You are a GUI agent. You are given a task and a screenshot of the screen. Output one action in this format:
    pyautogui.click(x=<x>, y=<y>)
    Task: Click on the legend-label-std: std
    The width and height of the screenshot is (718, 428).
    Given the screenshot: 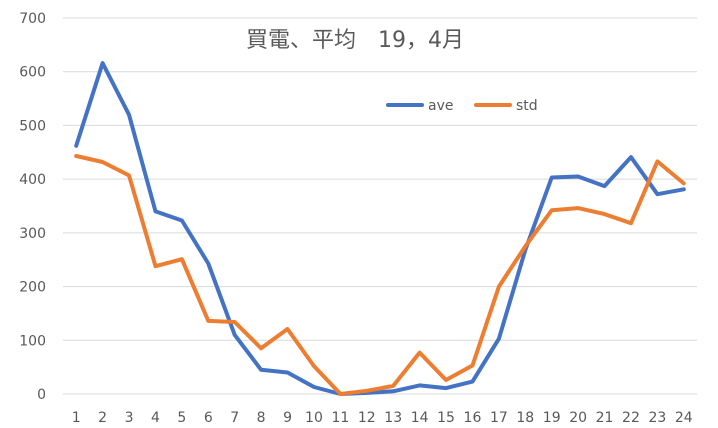 What is the action you would take?
    pyautogui.click(x=527, y=106)
    